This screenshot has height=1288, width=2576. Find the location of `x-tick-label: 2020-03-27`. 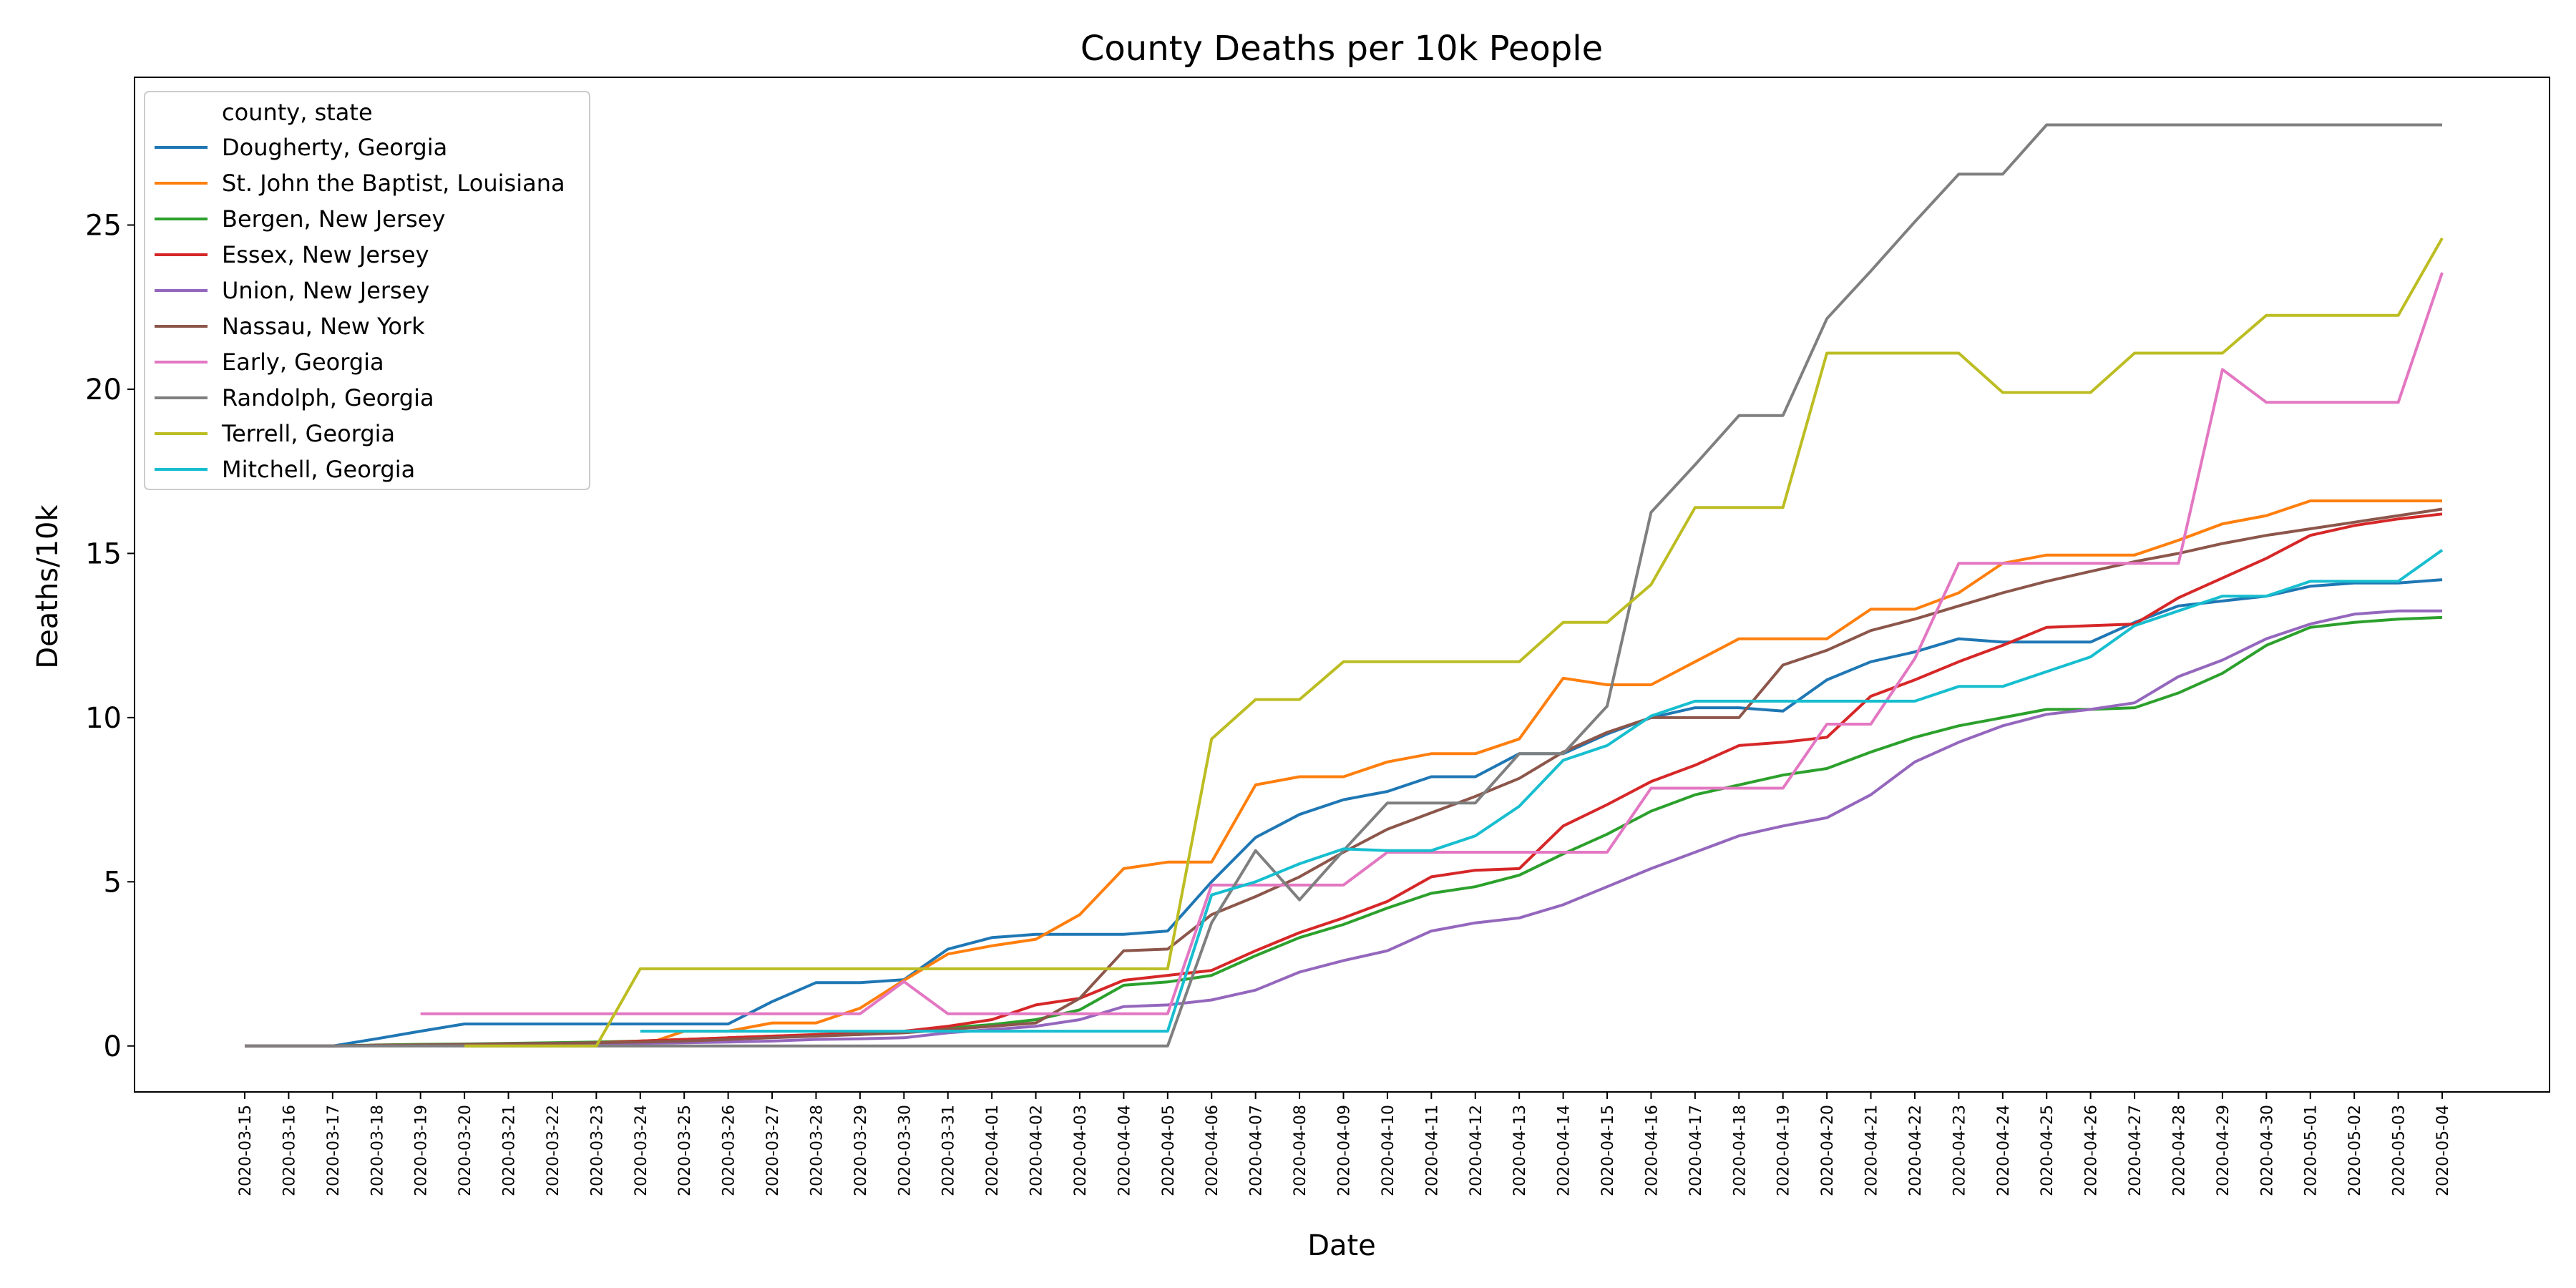

x-tick-label: 2020-03-27 is located at coordinates (773, 1150).